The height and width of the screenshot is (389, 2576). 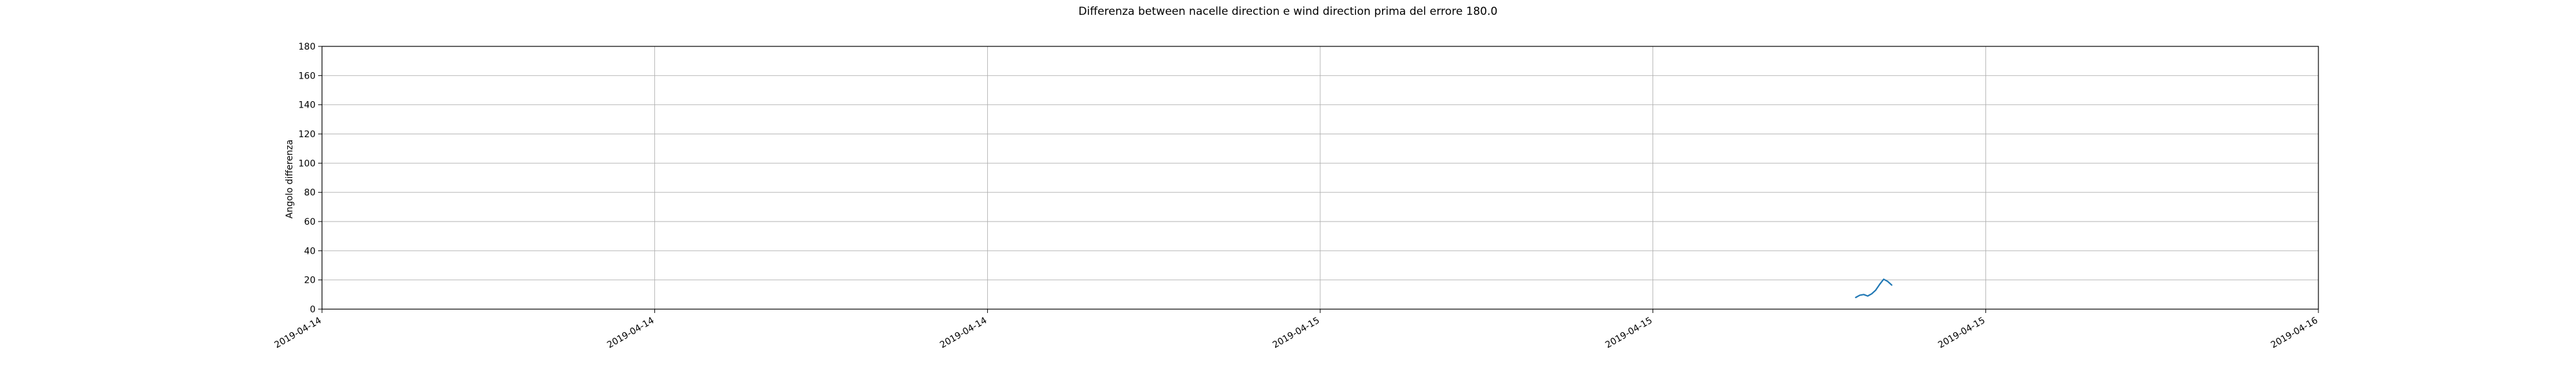 What do you see at coordinates (310, 193) in the screenshot?
I see `y-tick-label: 80` at bounding box center [310, 193].